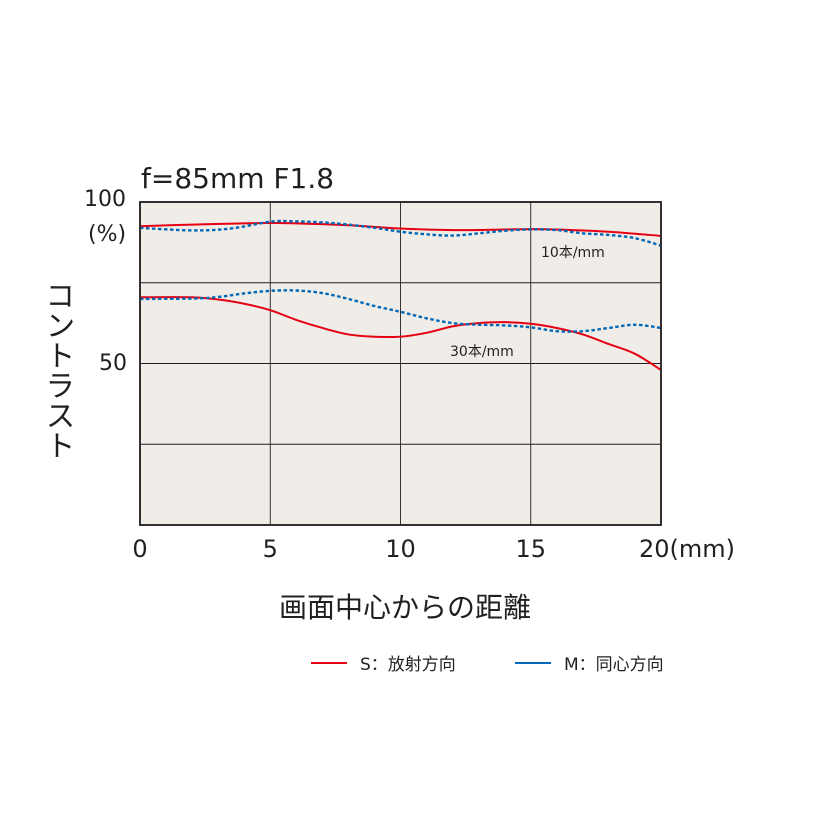 The image size is (822, 822). Describe the element at coordinates (113, 363) in the screenshot. I see `y-tick-label-50: 50` at that location.